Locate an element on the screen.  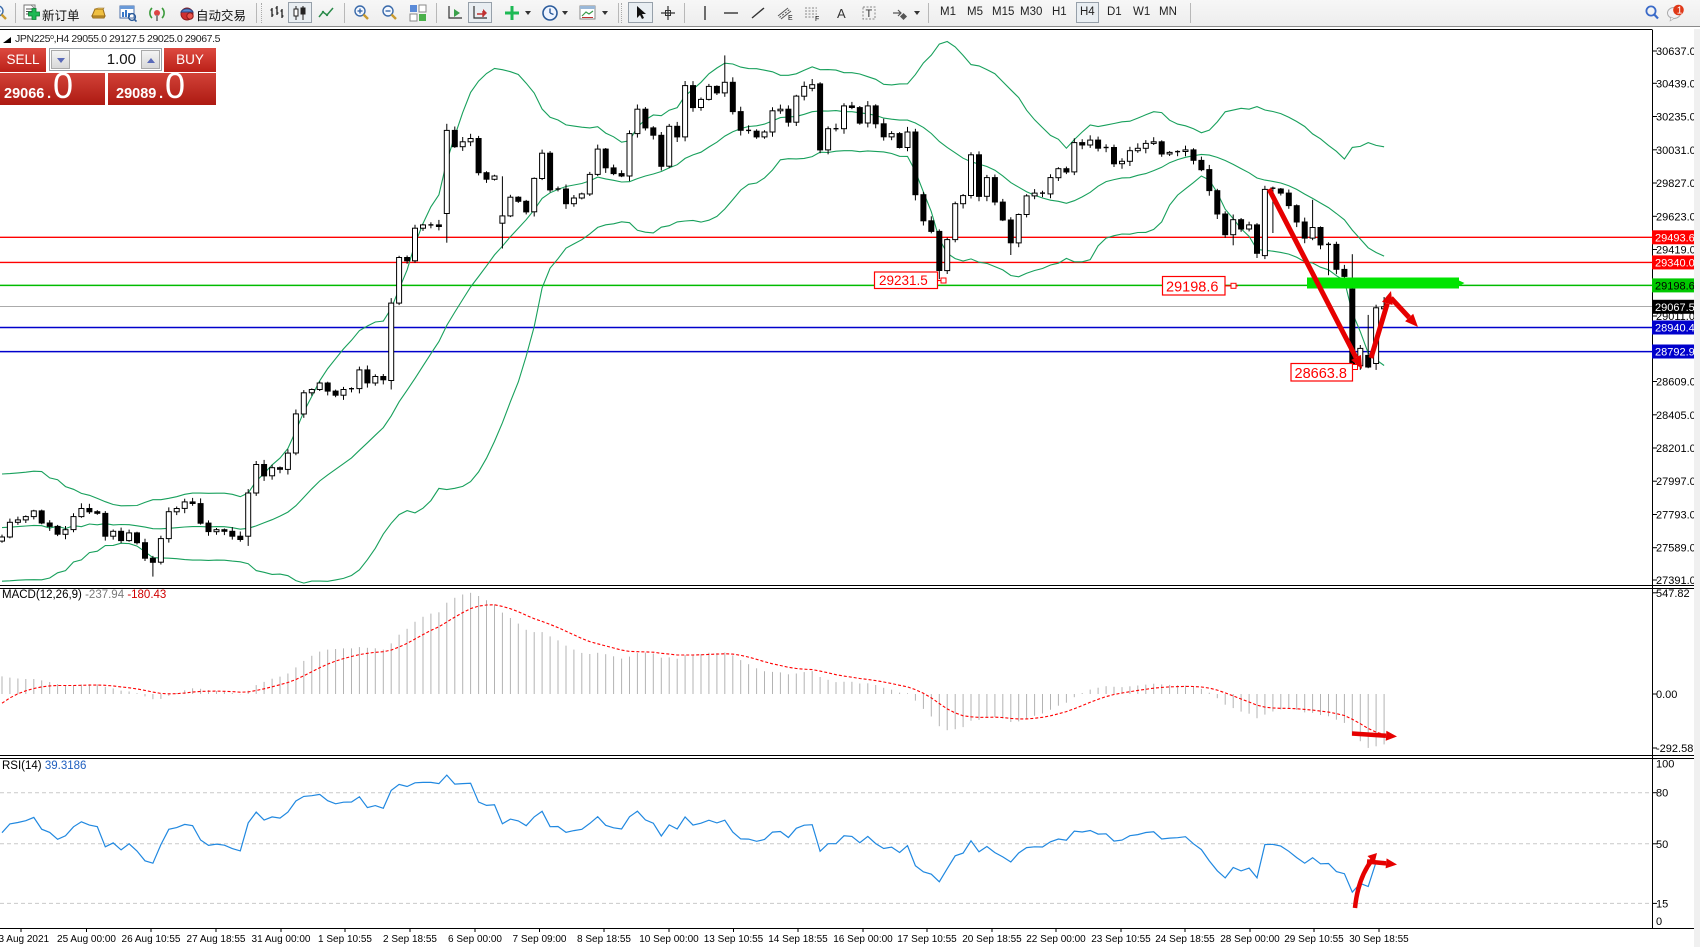
svg-text: 80 is located at coordinates (1662, 794).